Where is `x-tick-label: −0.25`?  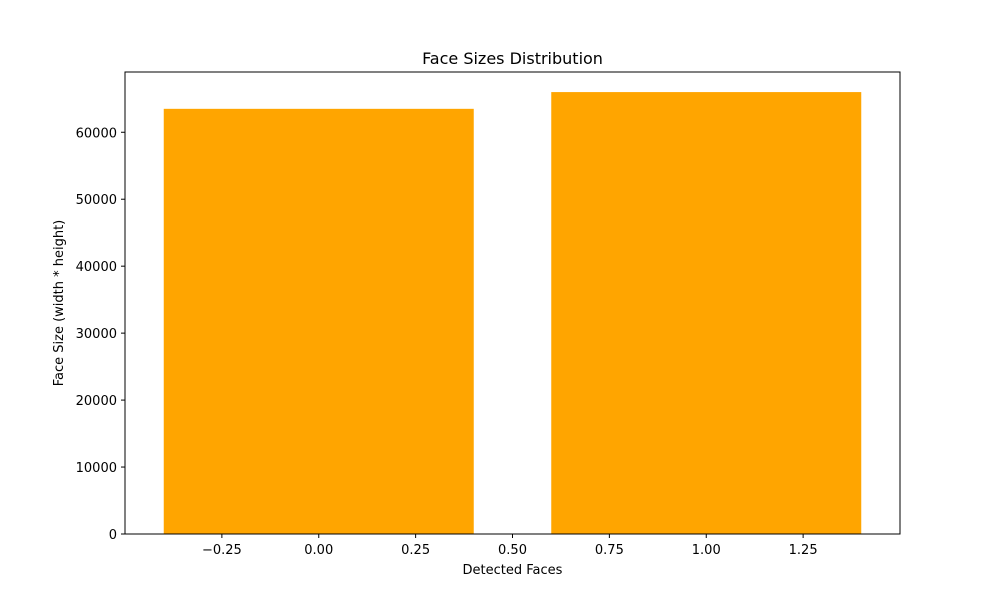
x-tick-label: −0.25 is located at coordinates (222, 550).